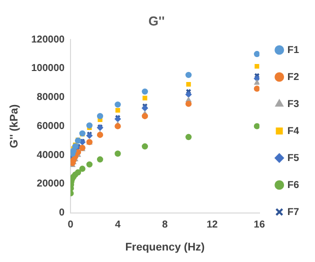 This screenshot has width=315, height=262. What do you see at coordinates (165, 247) in the screenshot?
I see `x-axis-title: Frequency (Hz)` at bounding box center [165, 247].